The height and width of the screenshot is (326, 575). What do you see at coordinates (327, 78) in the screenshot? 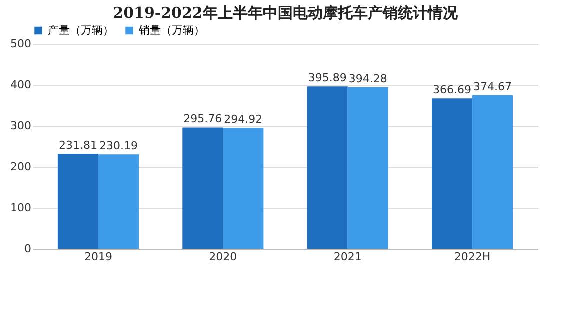
I see `data-label: 395.89` at bounding box center [327, 78].